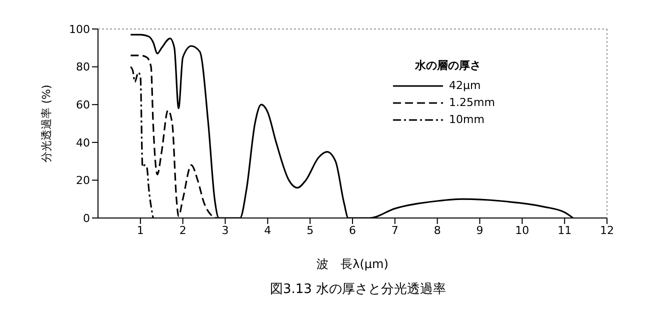 Image resolution: width=651 pixels, height=319 pixels. Describe the element at coordinates (448, 65) in the screenshot. I see `legend-title: 水の層の厚さ` at that location.